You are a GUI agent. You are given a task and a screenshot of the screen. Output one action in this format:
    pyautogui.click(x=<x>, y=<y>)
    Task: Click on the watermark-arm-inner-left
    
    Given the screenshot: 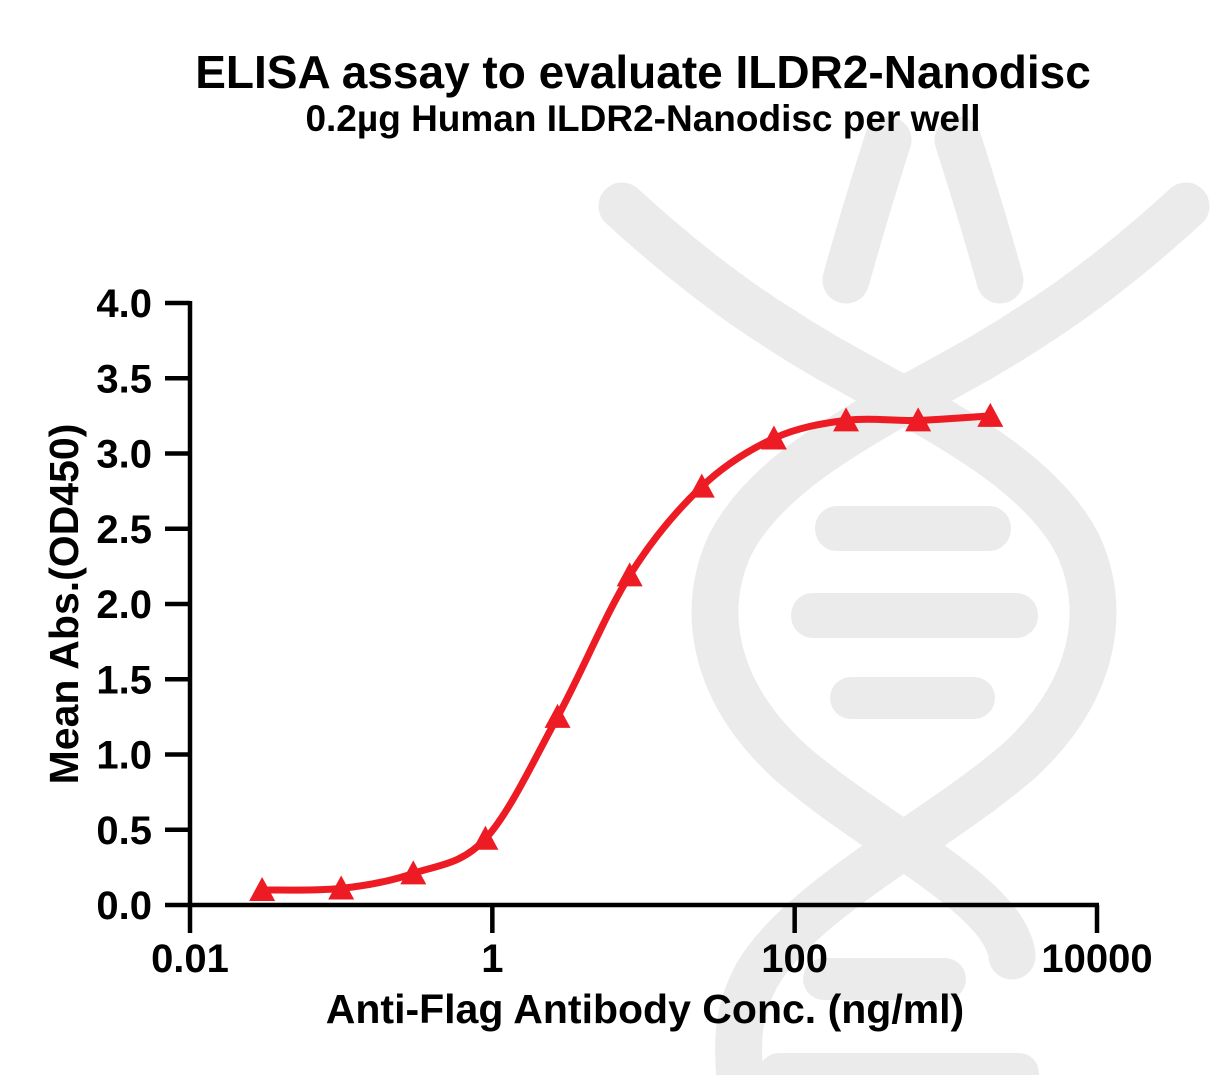 What is the action you would take?
    pyautogui.click(x=867, y=210)
    